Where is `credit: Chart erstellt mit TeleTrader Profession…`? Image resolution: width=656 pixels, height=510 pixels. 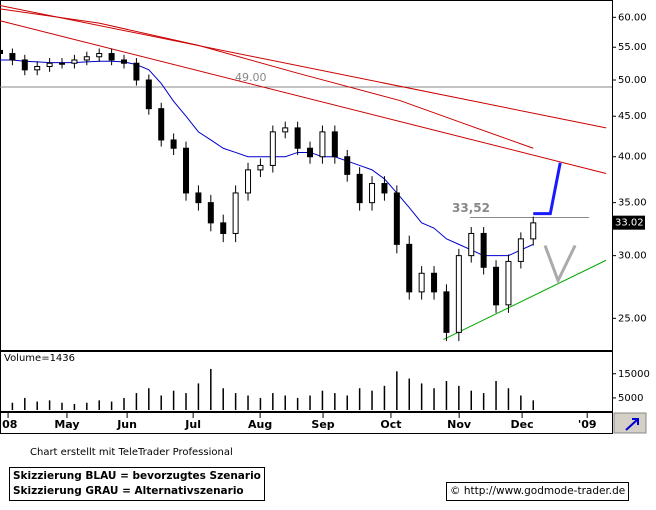 credit: Chart erstellt mit TeleTrader Profession… is located at coordinates (131, 452).